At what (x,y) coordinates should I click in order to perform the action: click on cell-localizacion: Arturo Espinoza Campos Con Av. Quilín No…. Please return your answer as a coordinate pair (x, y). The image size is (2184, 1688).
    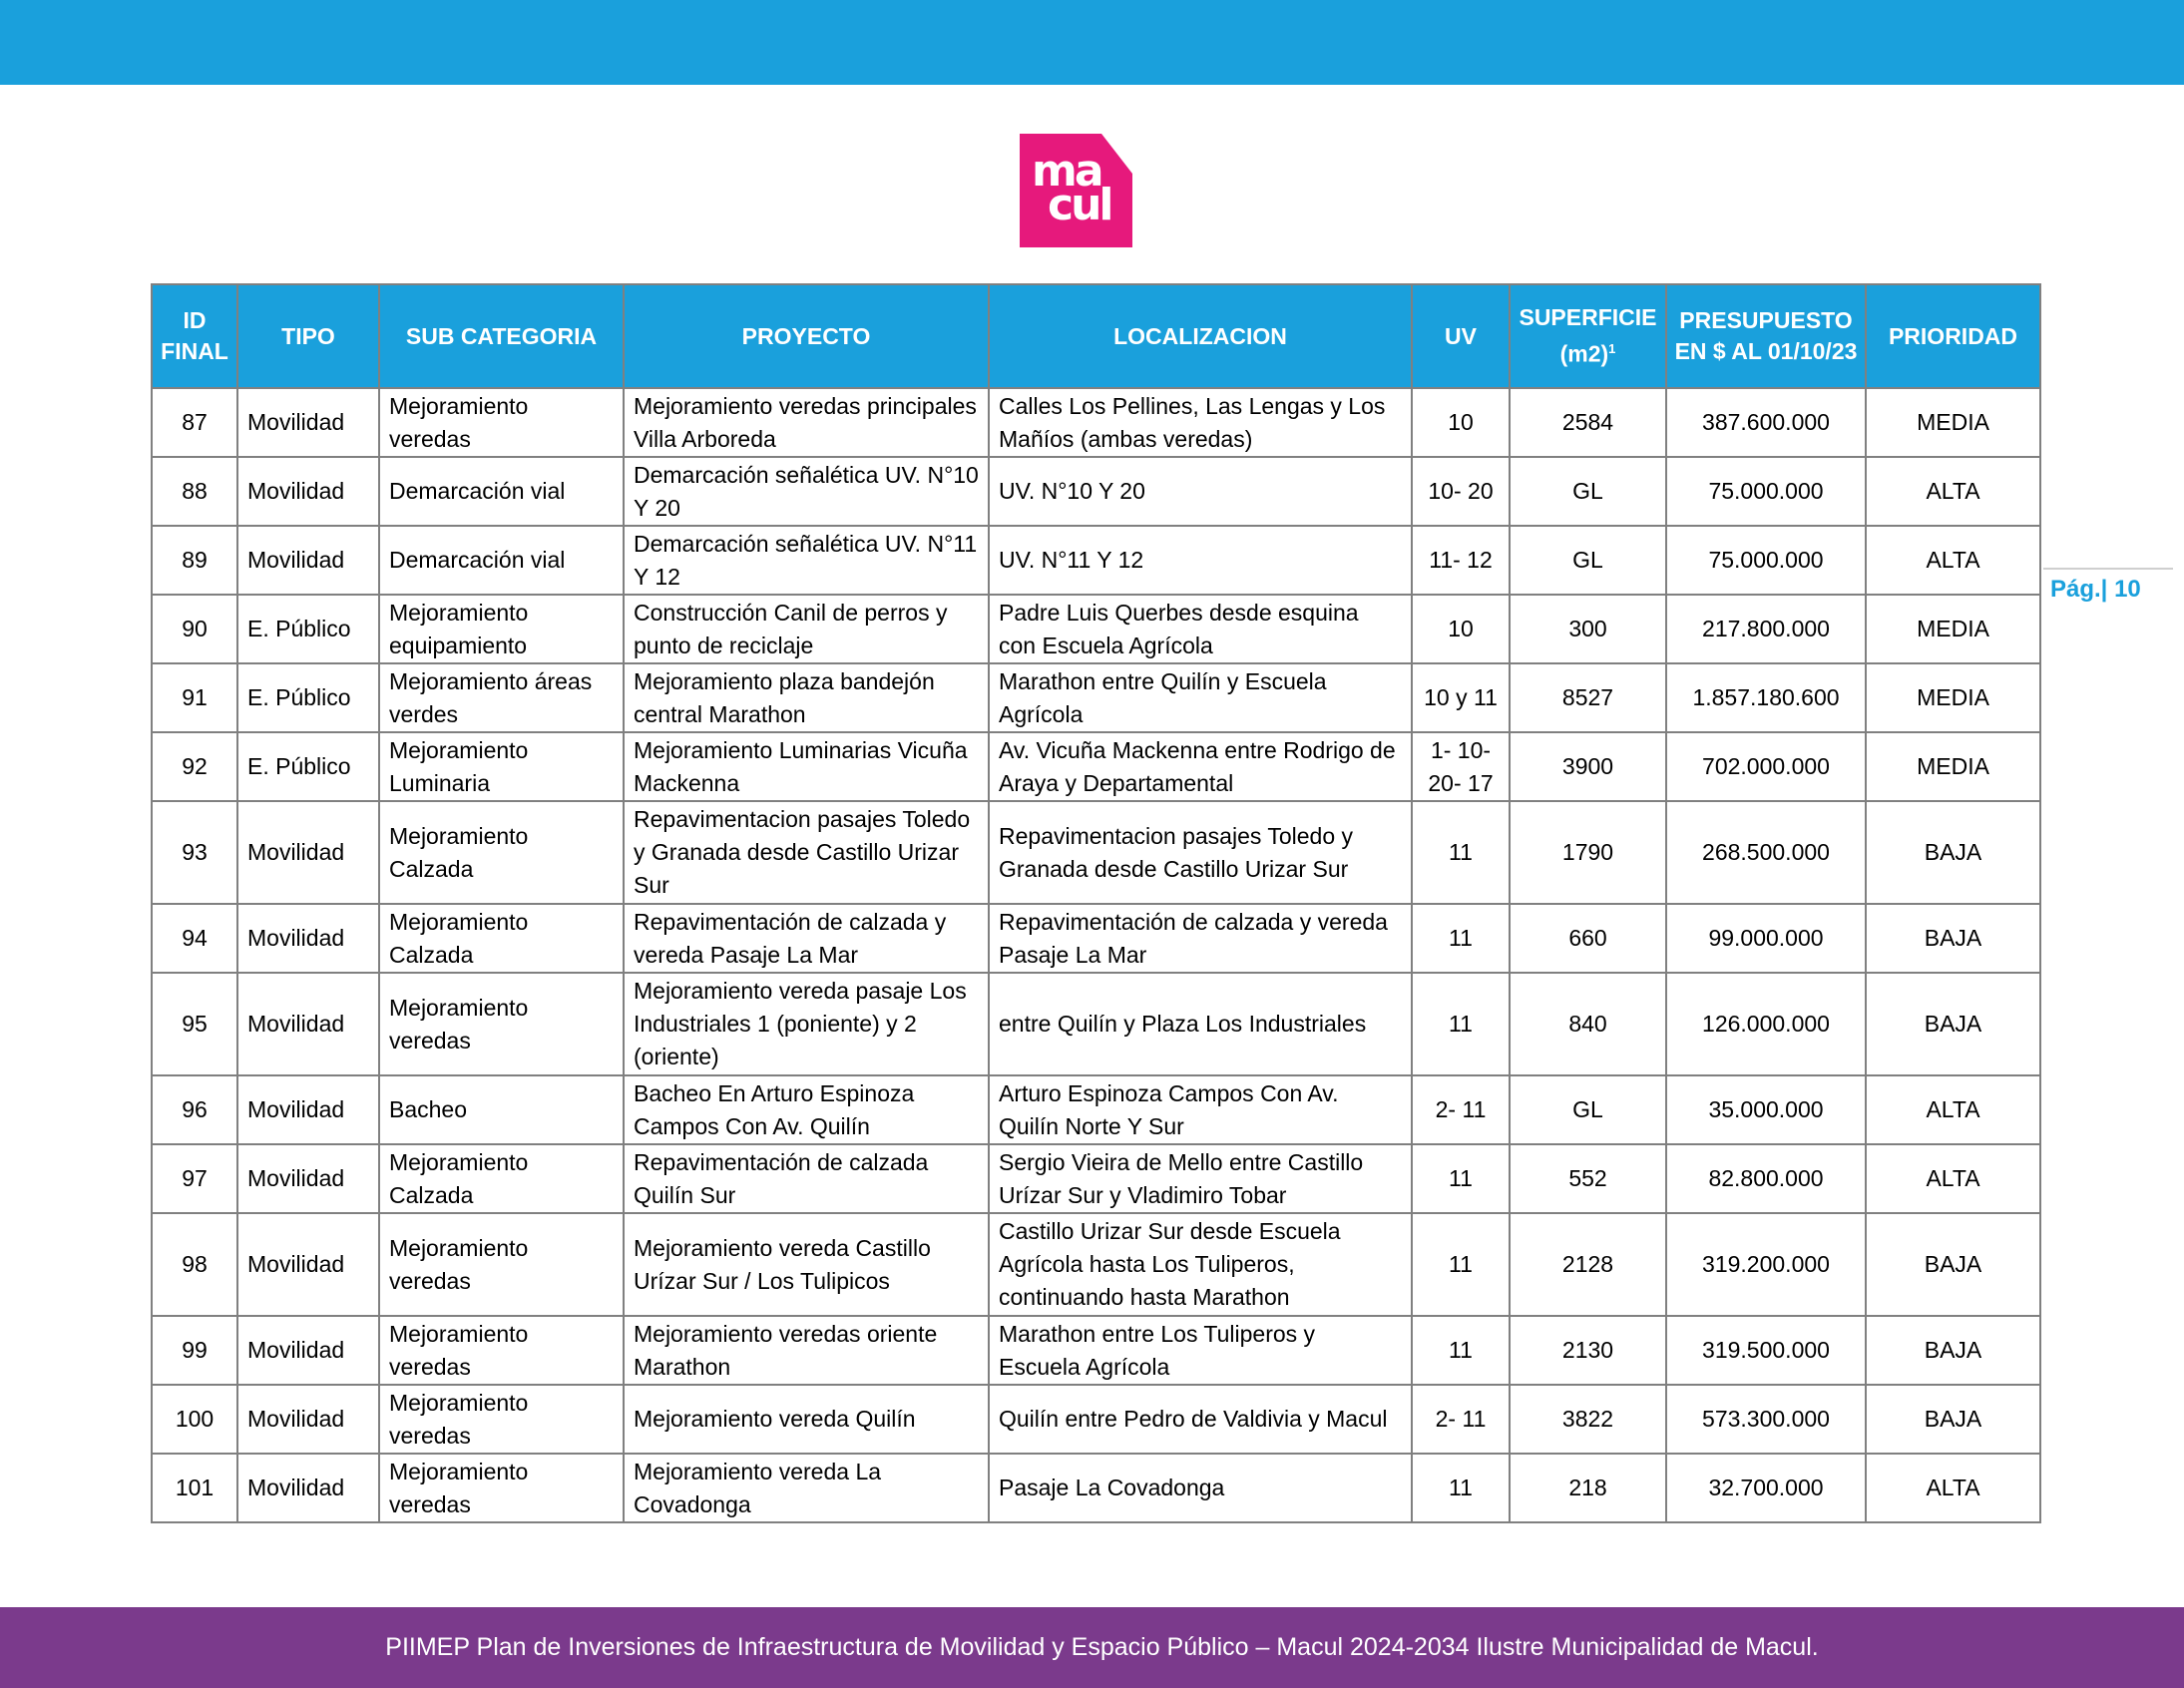
    Looking at the image, I should click on (1200, 1109).